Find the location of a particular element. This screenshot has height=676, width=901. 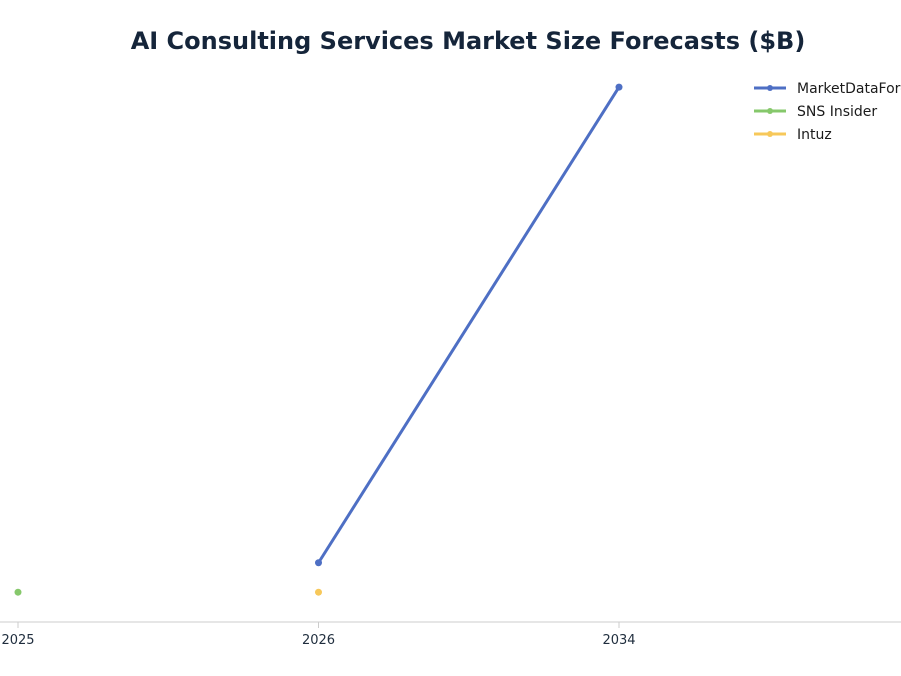

x-tick-label: 2025 is located at coordinates (17, 640).